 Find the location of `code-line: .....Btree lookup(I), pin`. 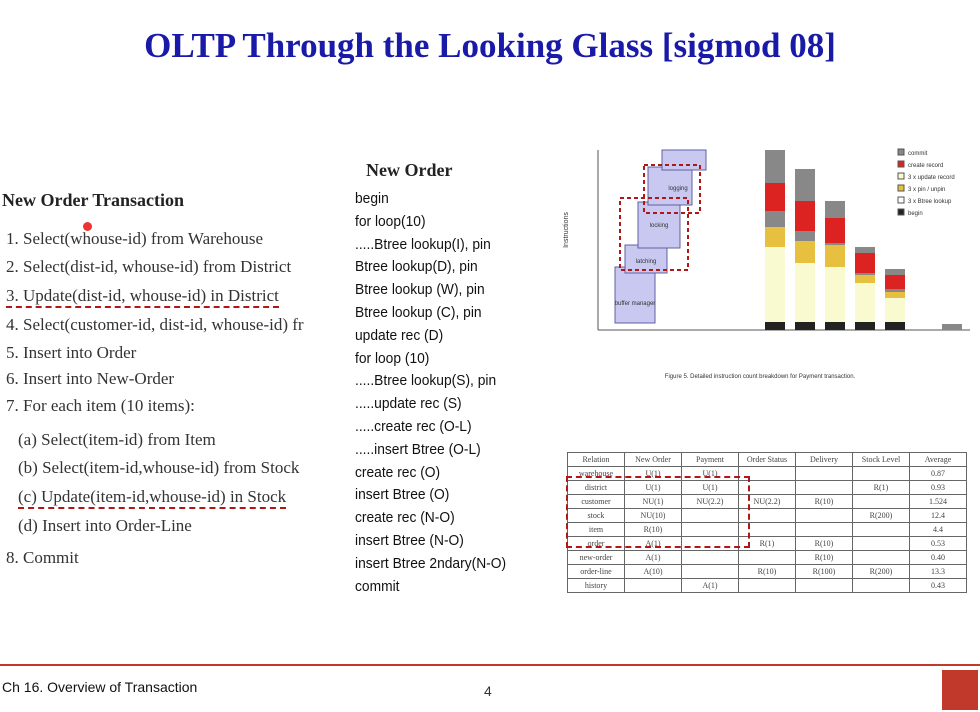

code-line: .....Btree lookup(I), pin is located at coordinates (423, 244).